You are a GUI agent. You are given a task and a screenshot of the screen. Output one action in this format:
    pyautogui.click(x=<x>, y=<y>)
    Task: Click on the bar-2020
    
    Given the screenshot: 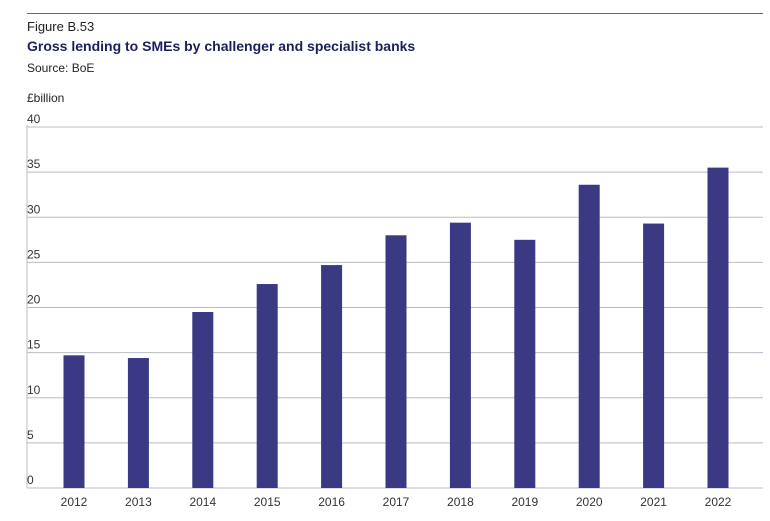 What is the action you would take?
    pyautogui.click(x=589, y=336)
    